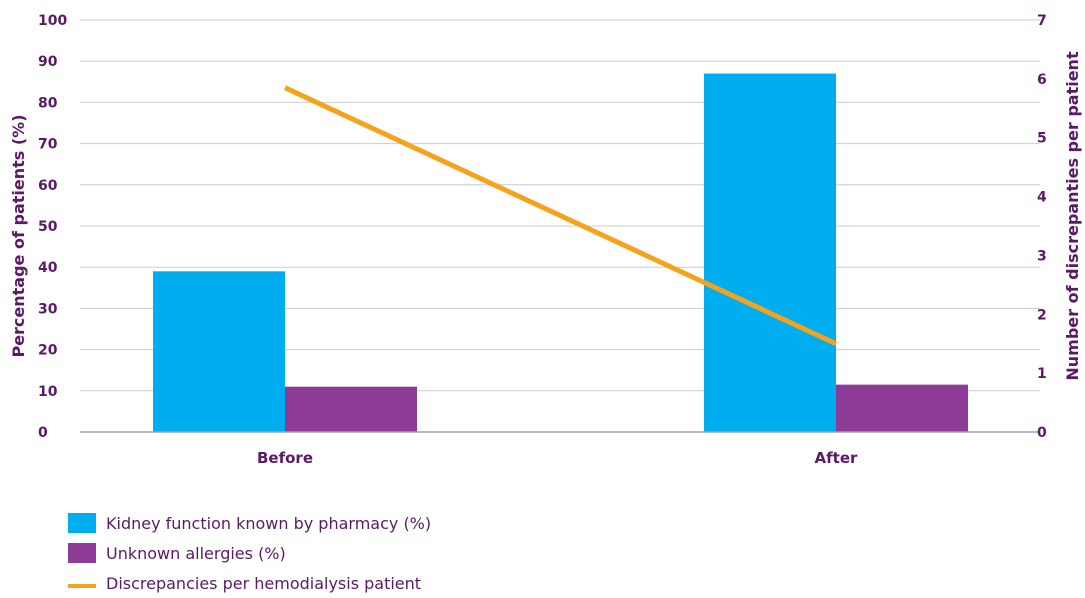  Describe the element at coordinates (82, 553) in the screenshot. I see `legend-swatch-allergies` at that location.